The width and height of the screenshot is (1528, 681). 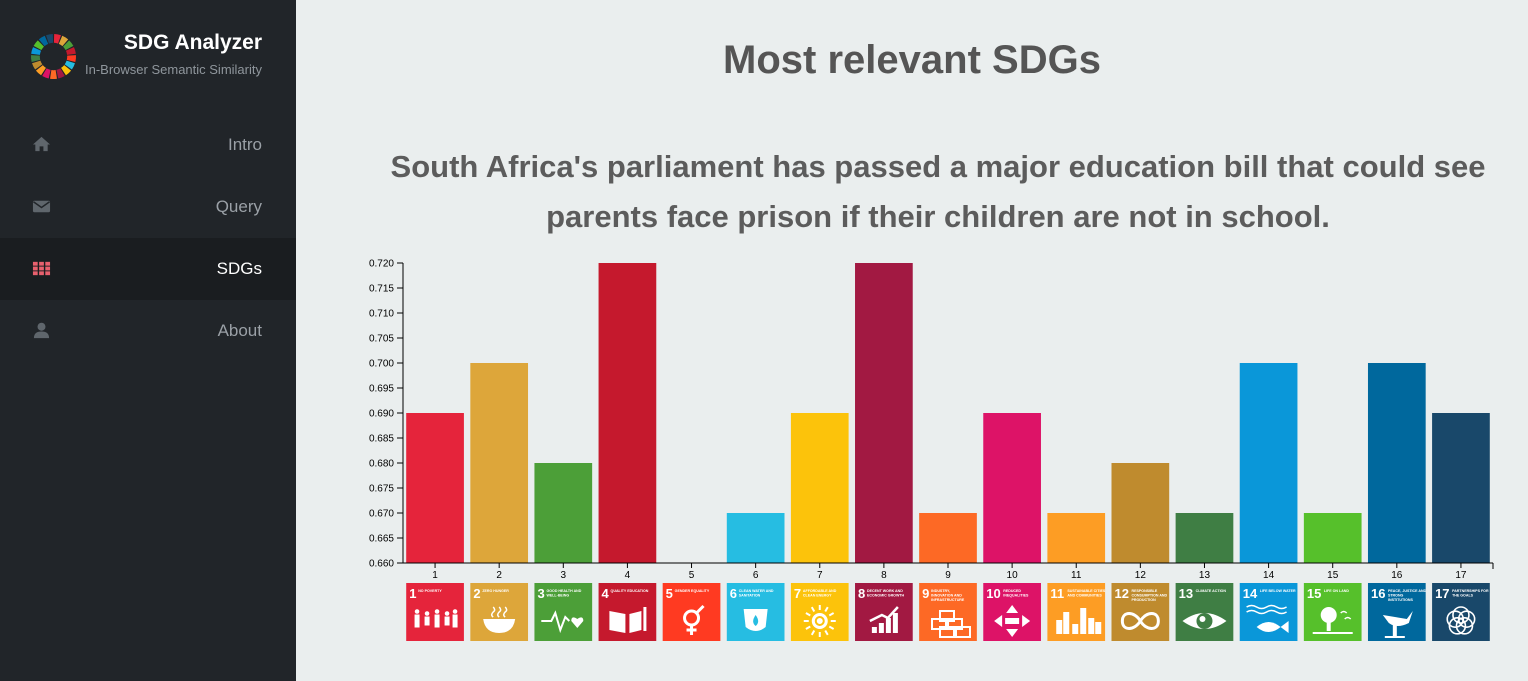 I want to click on y-tick-label: 0.660, so click(x=381, y=564).